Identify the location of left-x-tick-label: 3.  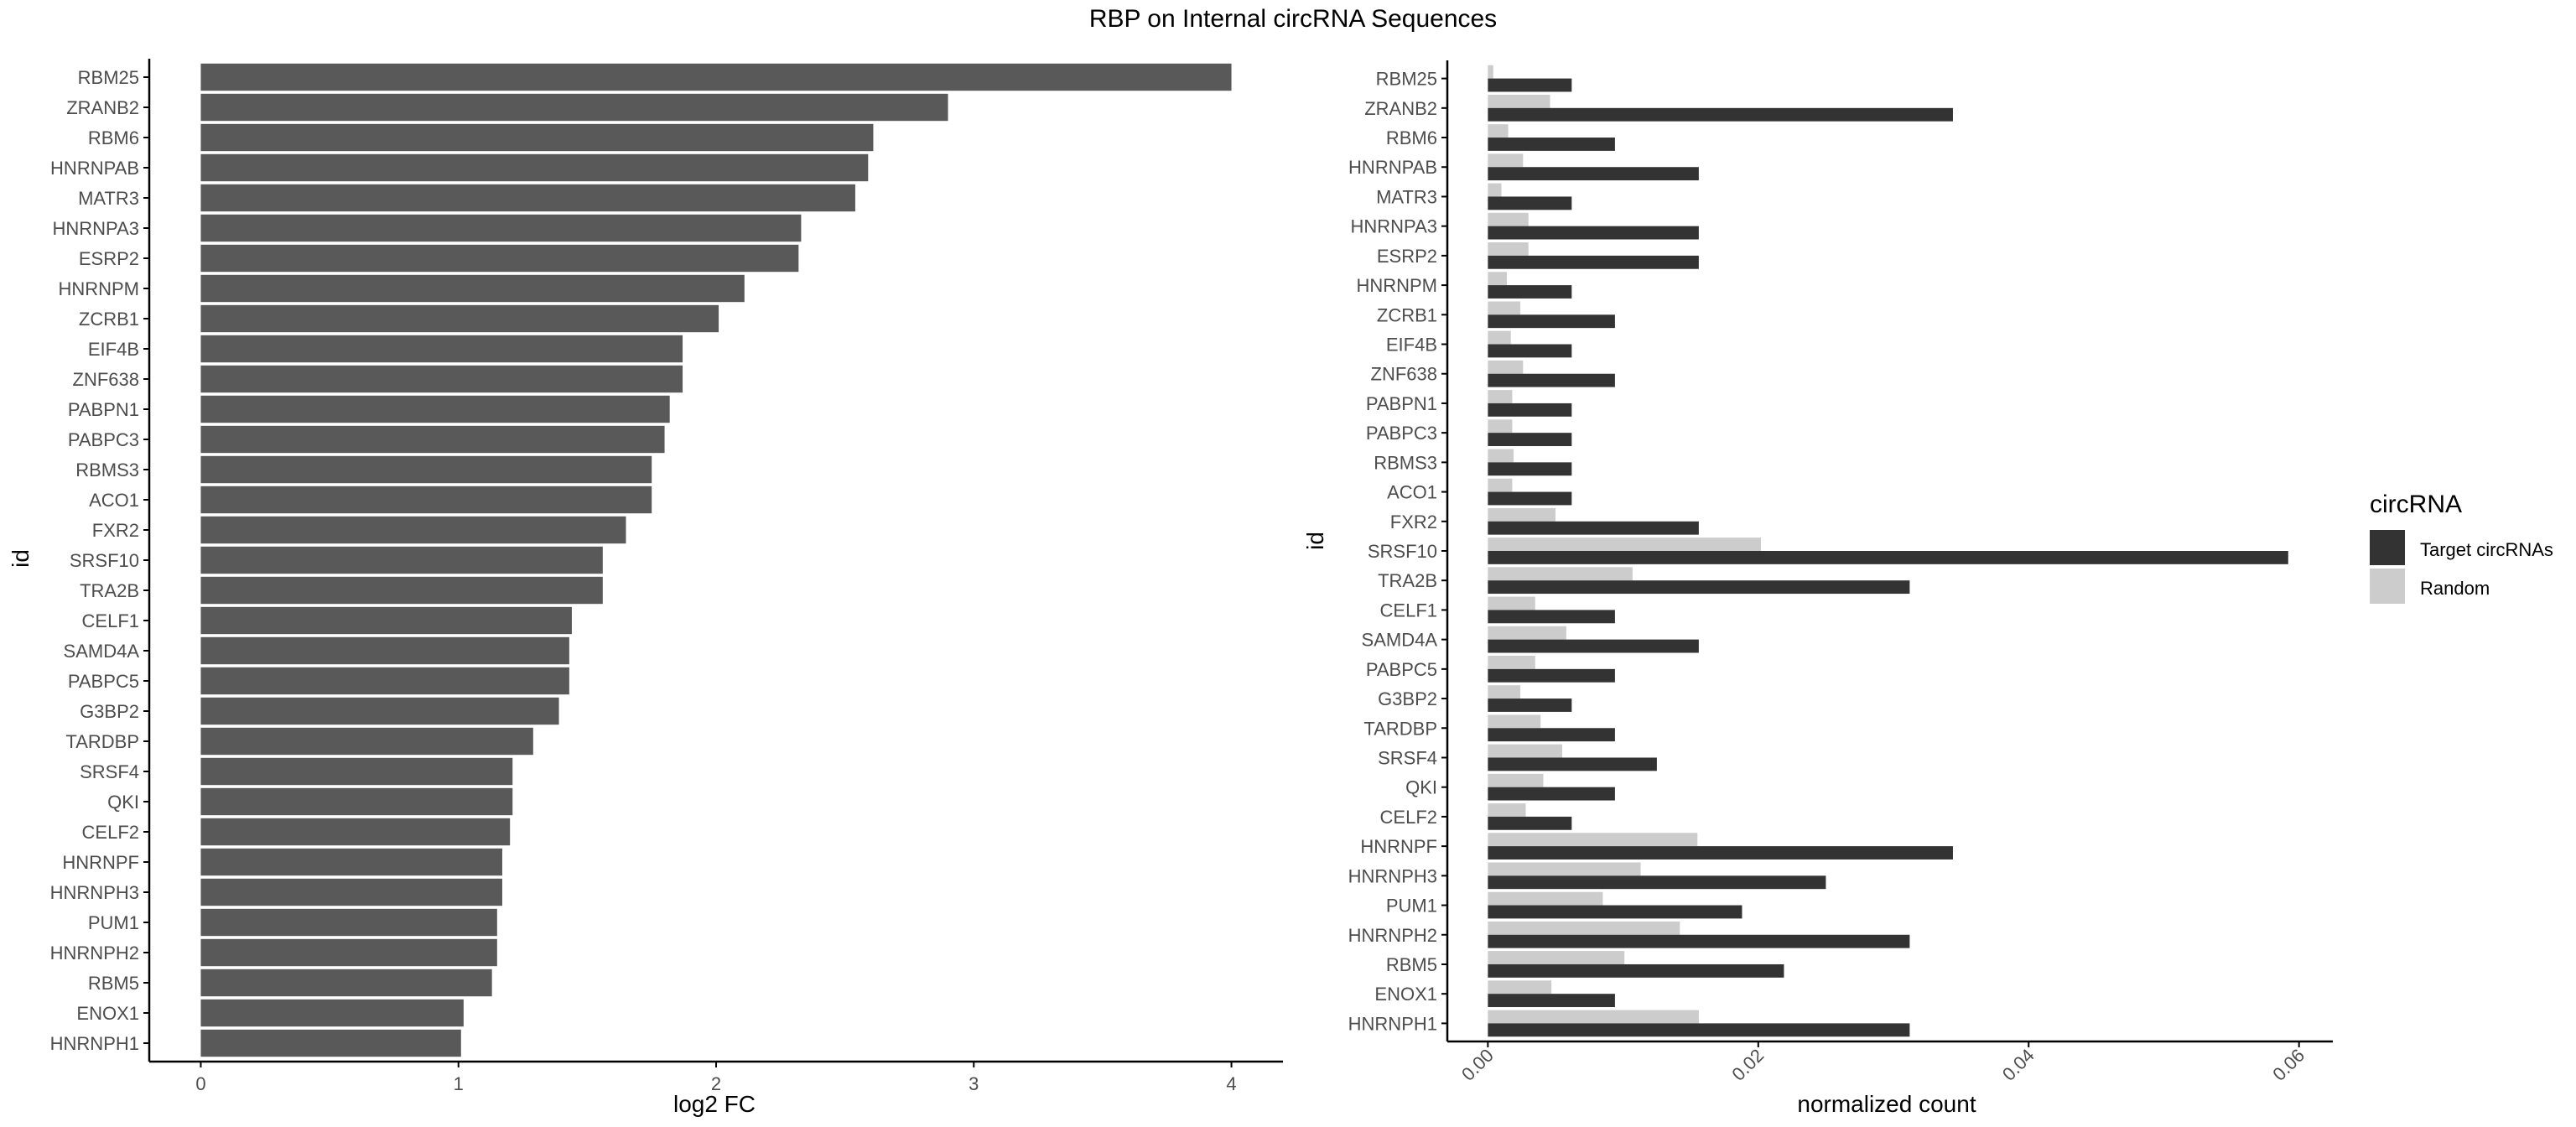
(974, 1083).